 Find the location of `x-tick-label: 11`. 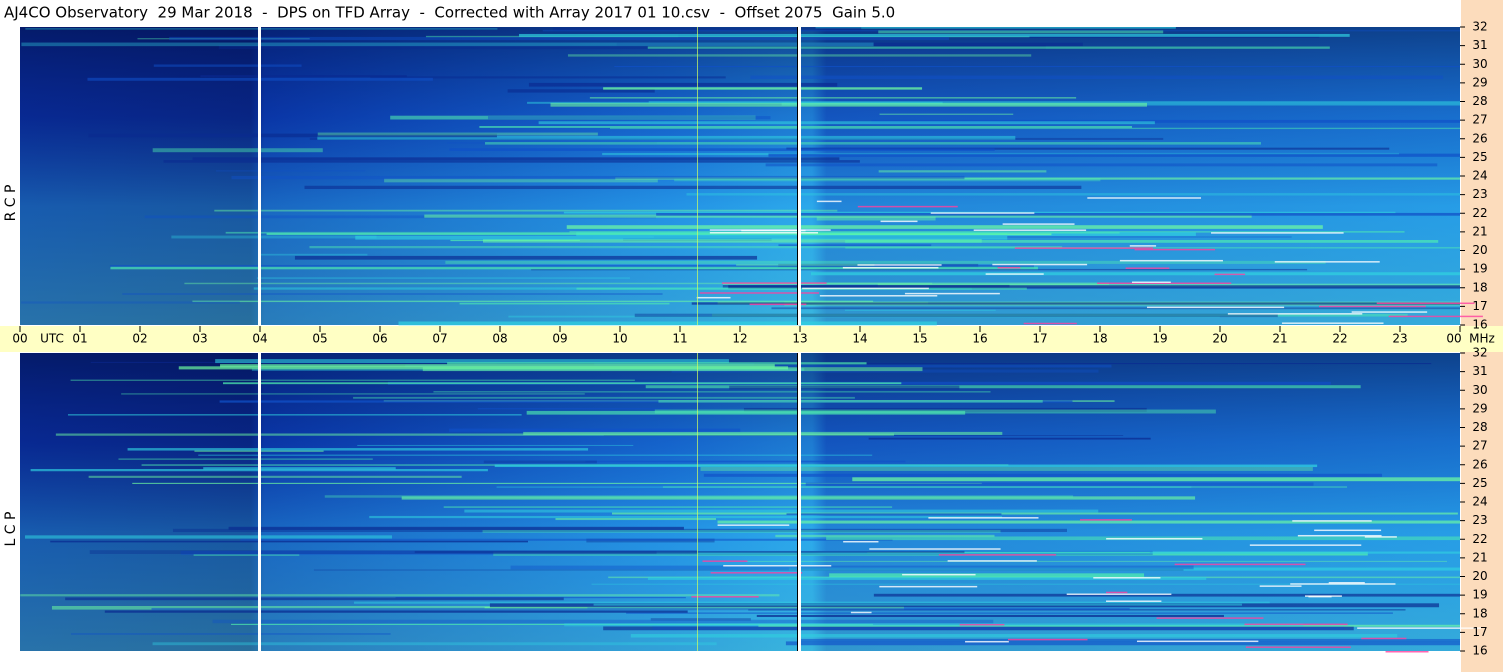

x-tick-label: 11 is located at coordinates (679, 339).